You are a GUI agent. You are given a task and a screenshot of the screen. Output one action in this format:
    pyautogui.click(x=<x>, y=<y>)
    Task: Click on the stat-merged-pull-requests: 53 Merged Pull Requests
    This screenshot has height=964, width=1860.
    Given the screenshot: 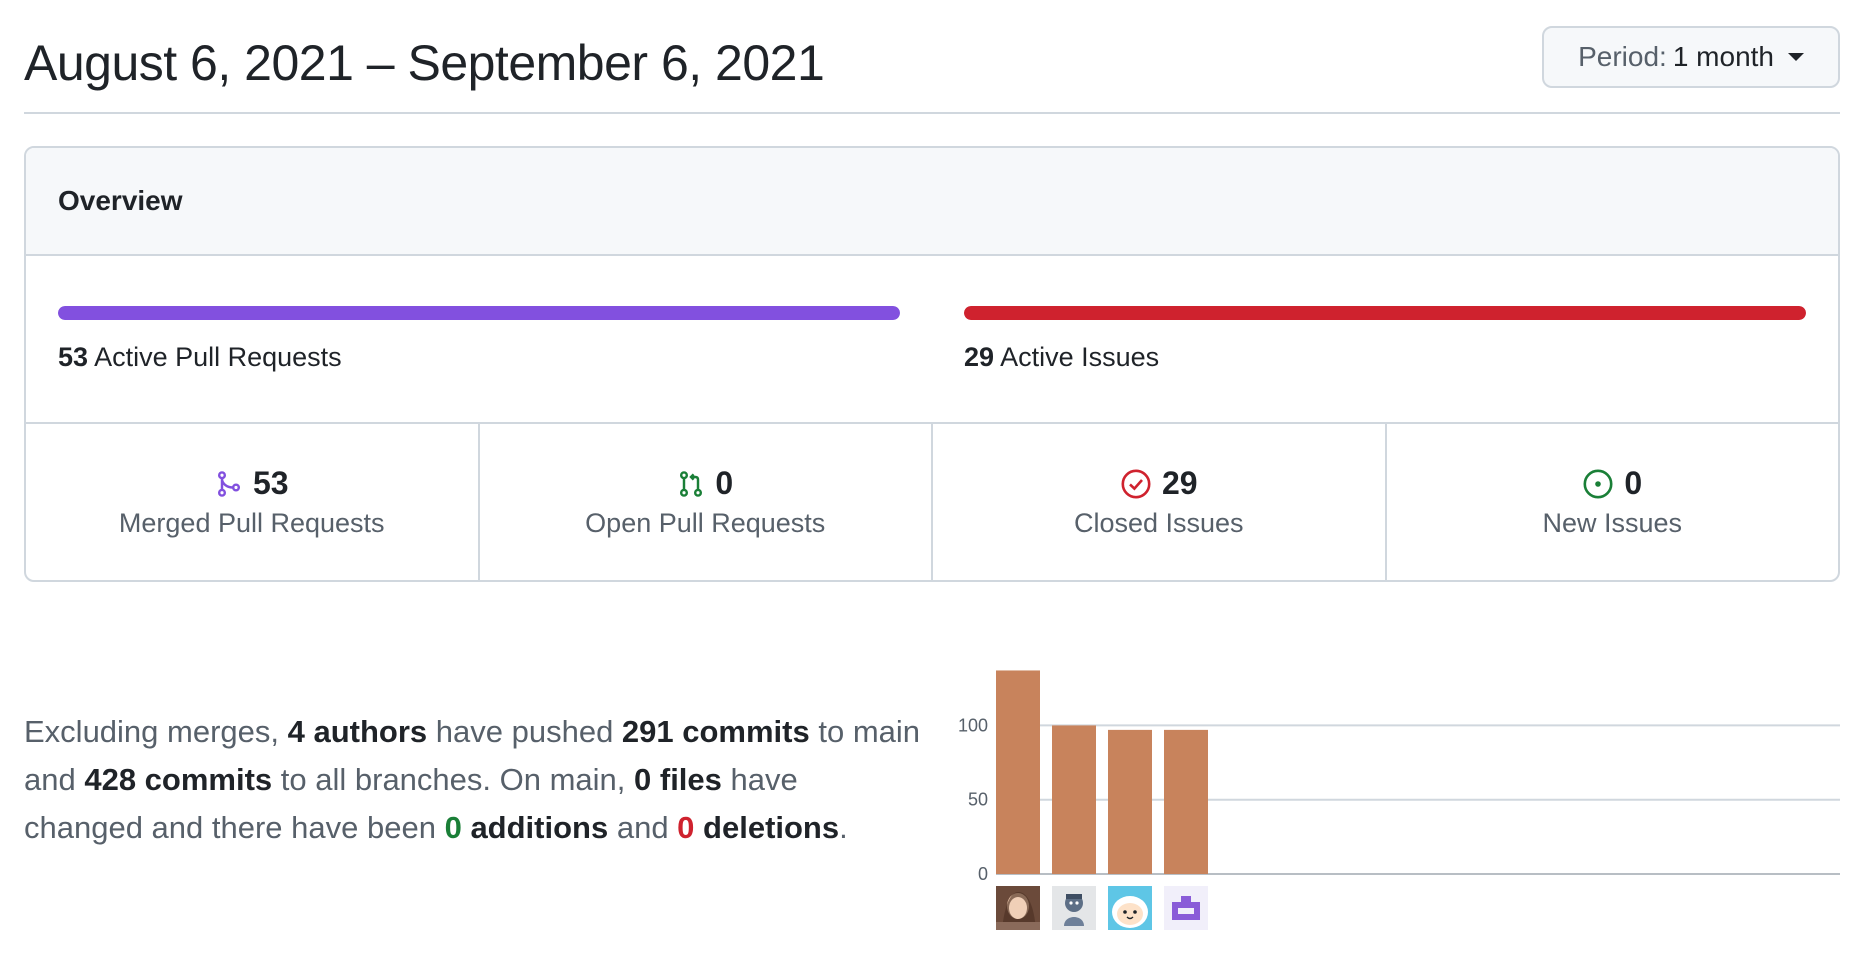 What is the action you would take?
    pyautogui.click(x=253, y=502)
    